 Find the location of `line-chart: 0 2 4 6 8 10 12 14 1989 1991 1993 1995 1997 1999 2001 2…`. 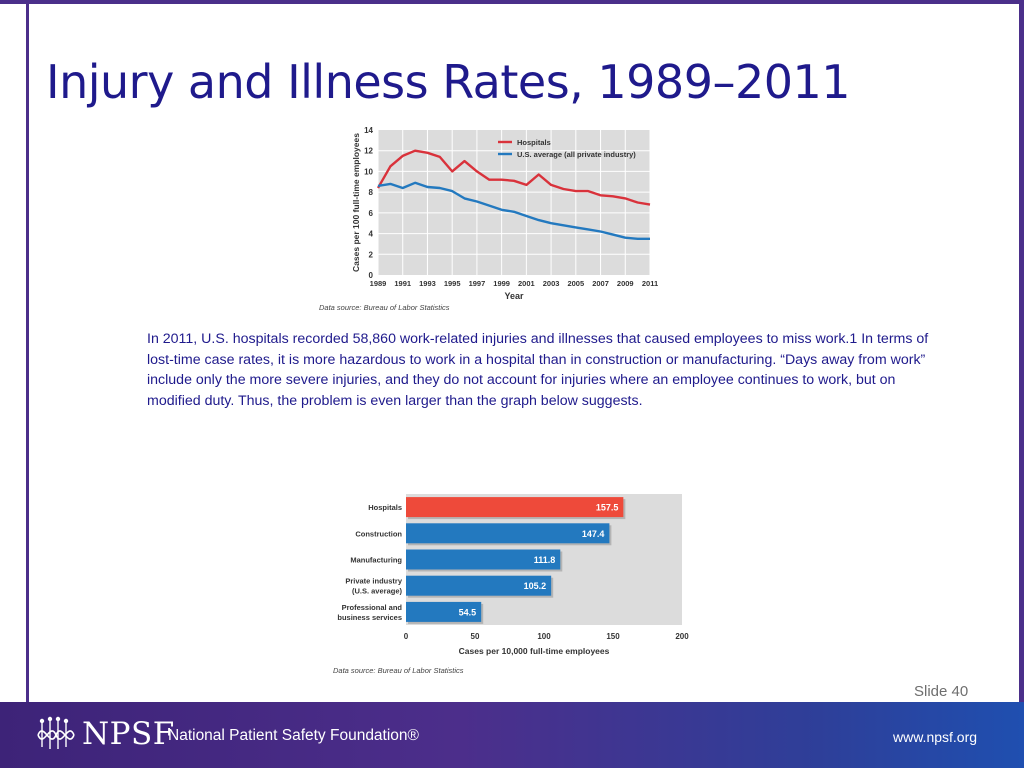

line-chart: 0 2 4 6 8 10 12 14 1989 1991 1993 1995 1997 1999 2001 2… is located at coordinates (492, 223).